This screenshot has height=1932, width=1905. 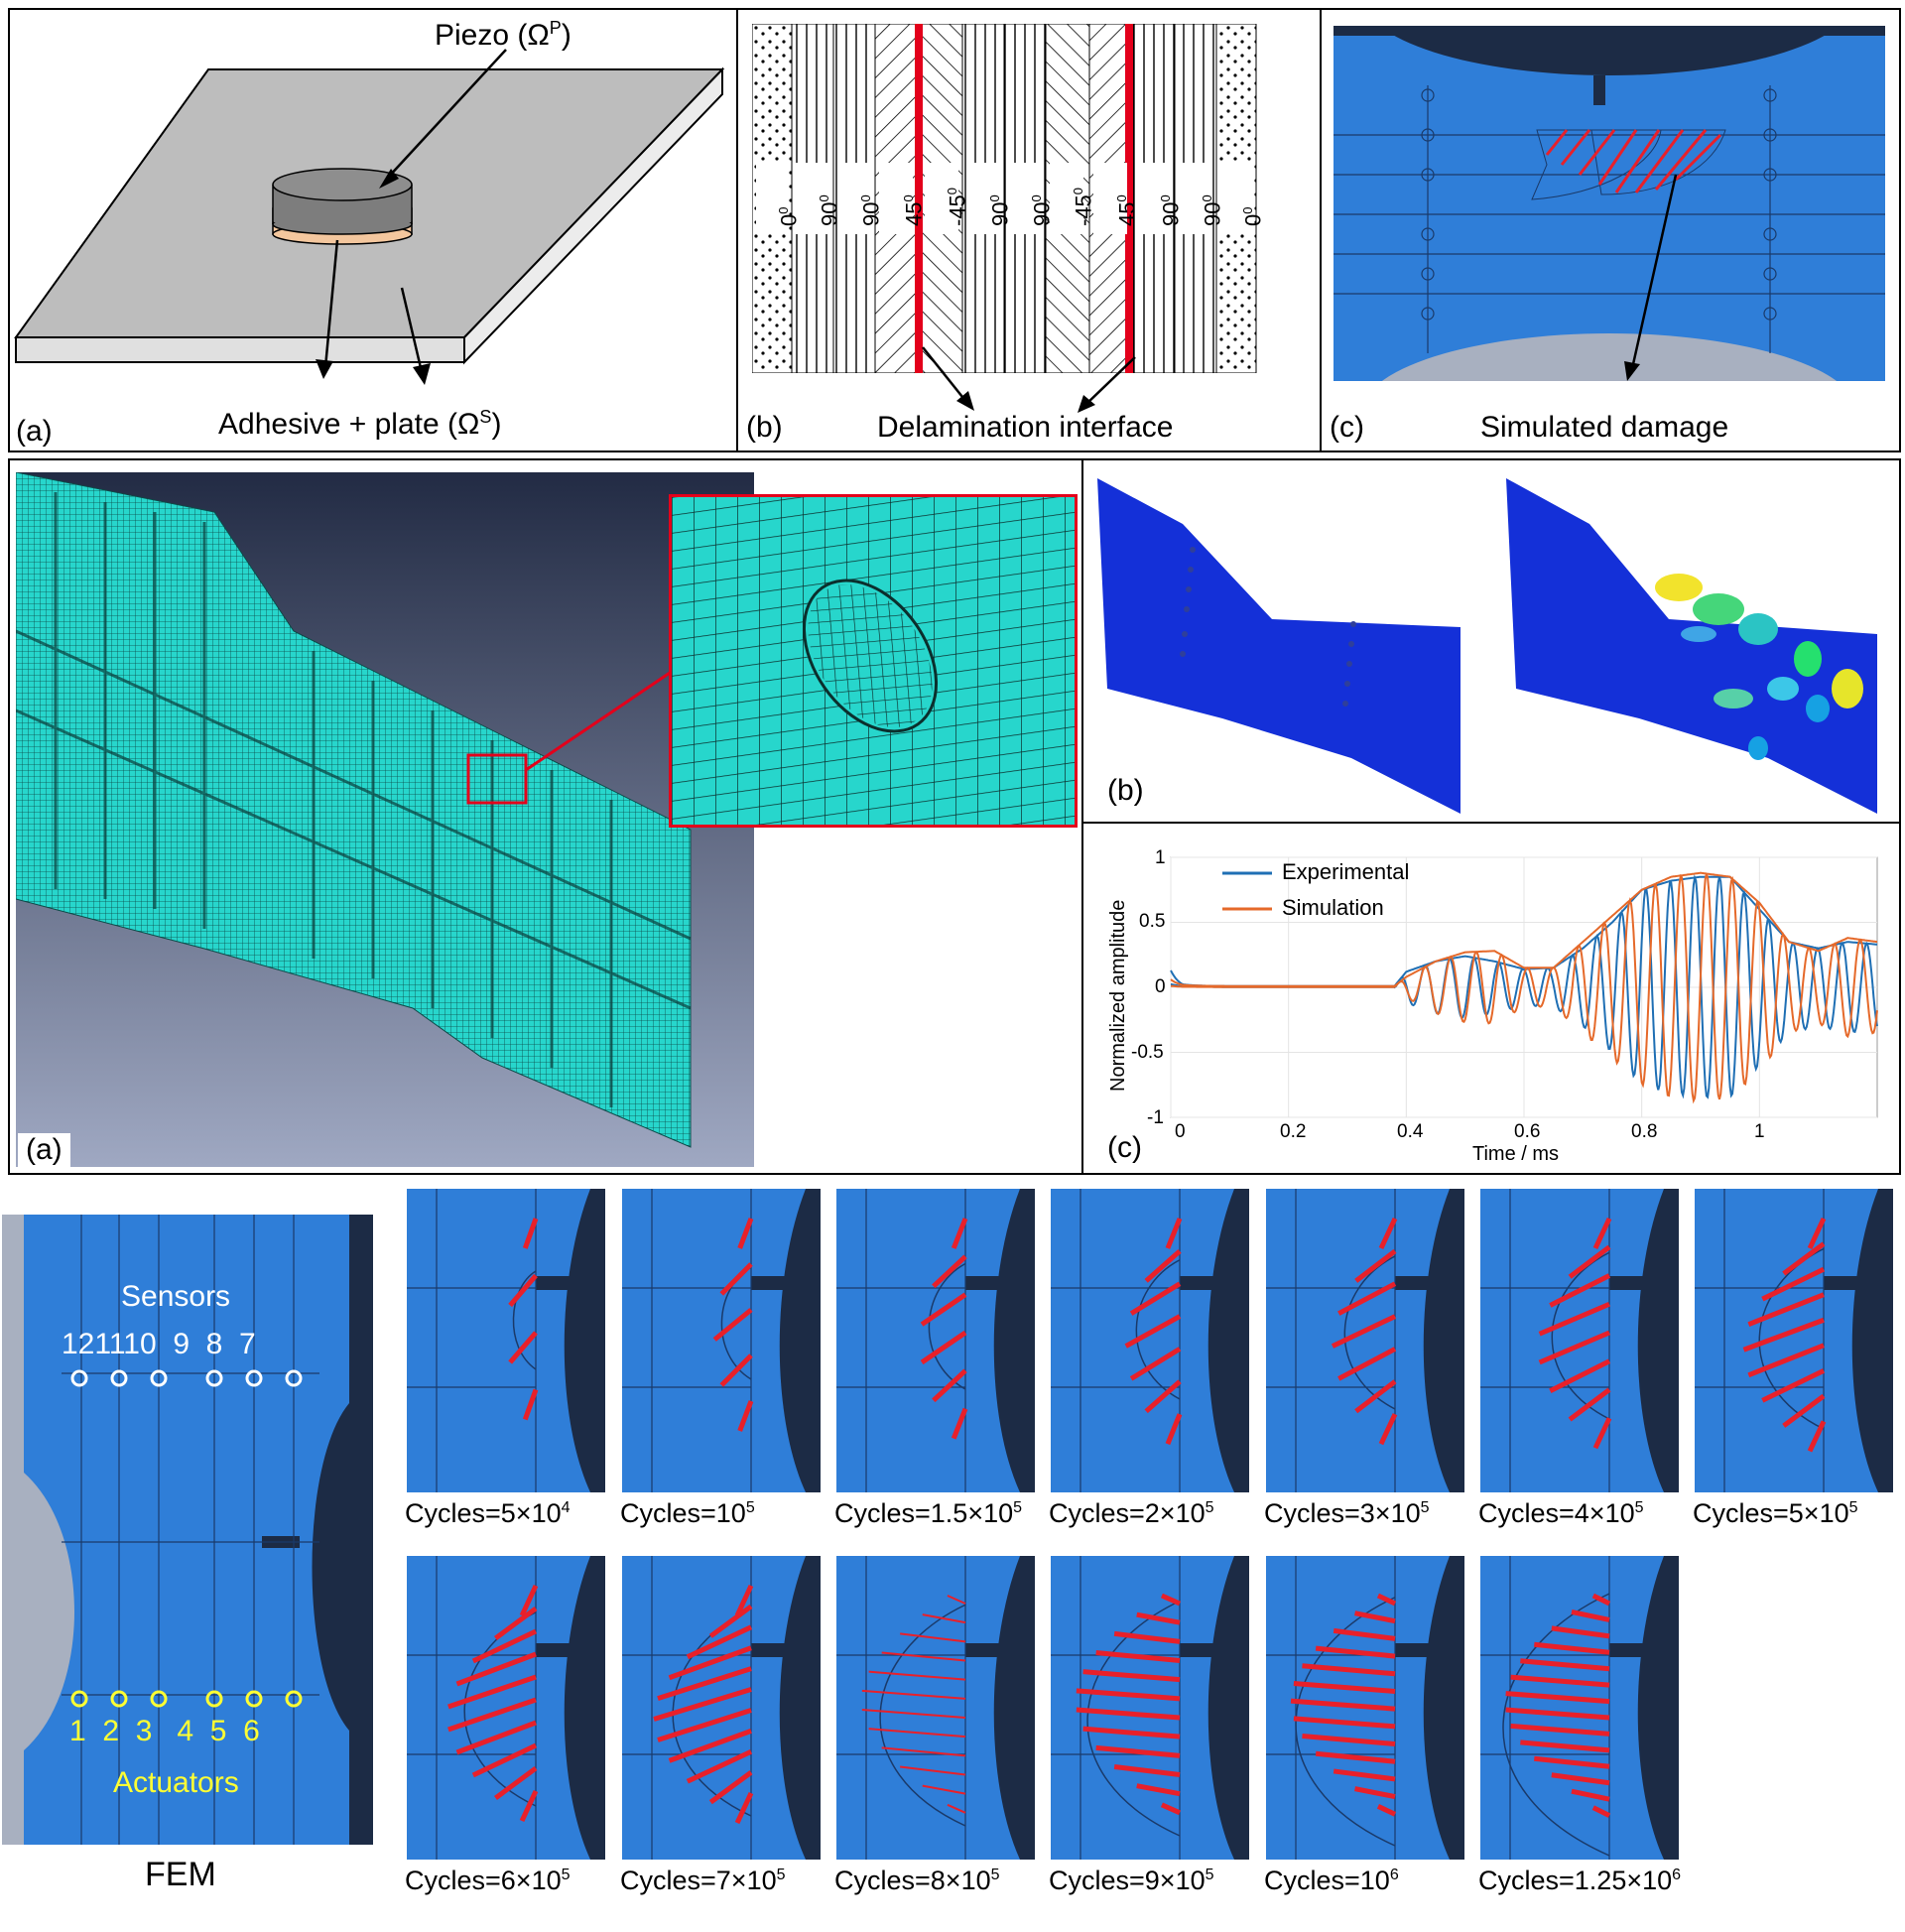 What do you see at coordinates (503, 35) in the screenshot?
I see `piezo-label: Piezo (ΩP)` at bounding box center [503, 35].